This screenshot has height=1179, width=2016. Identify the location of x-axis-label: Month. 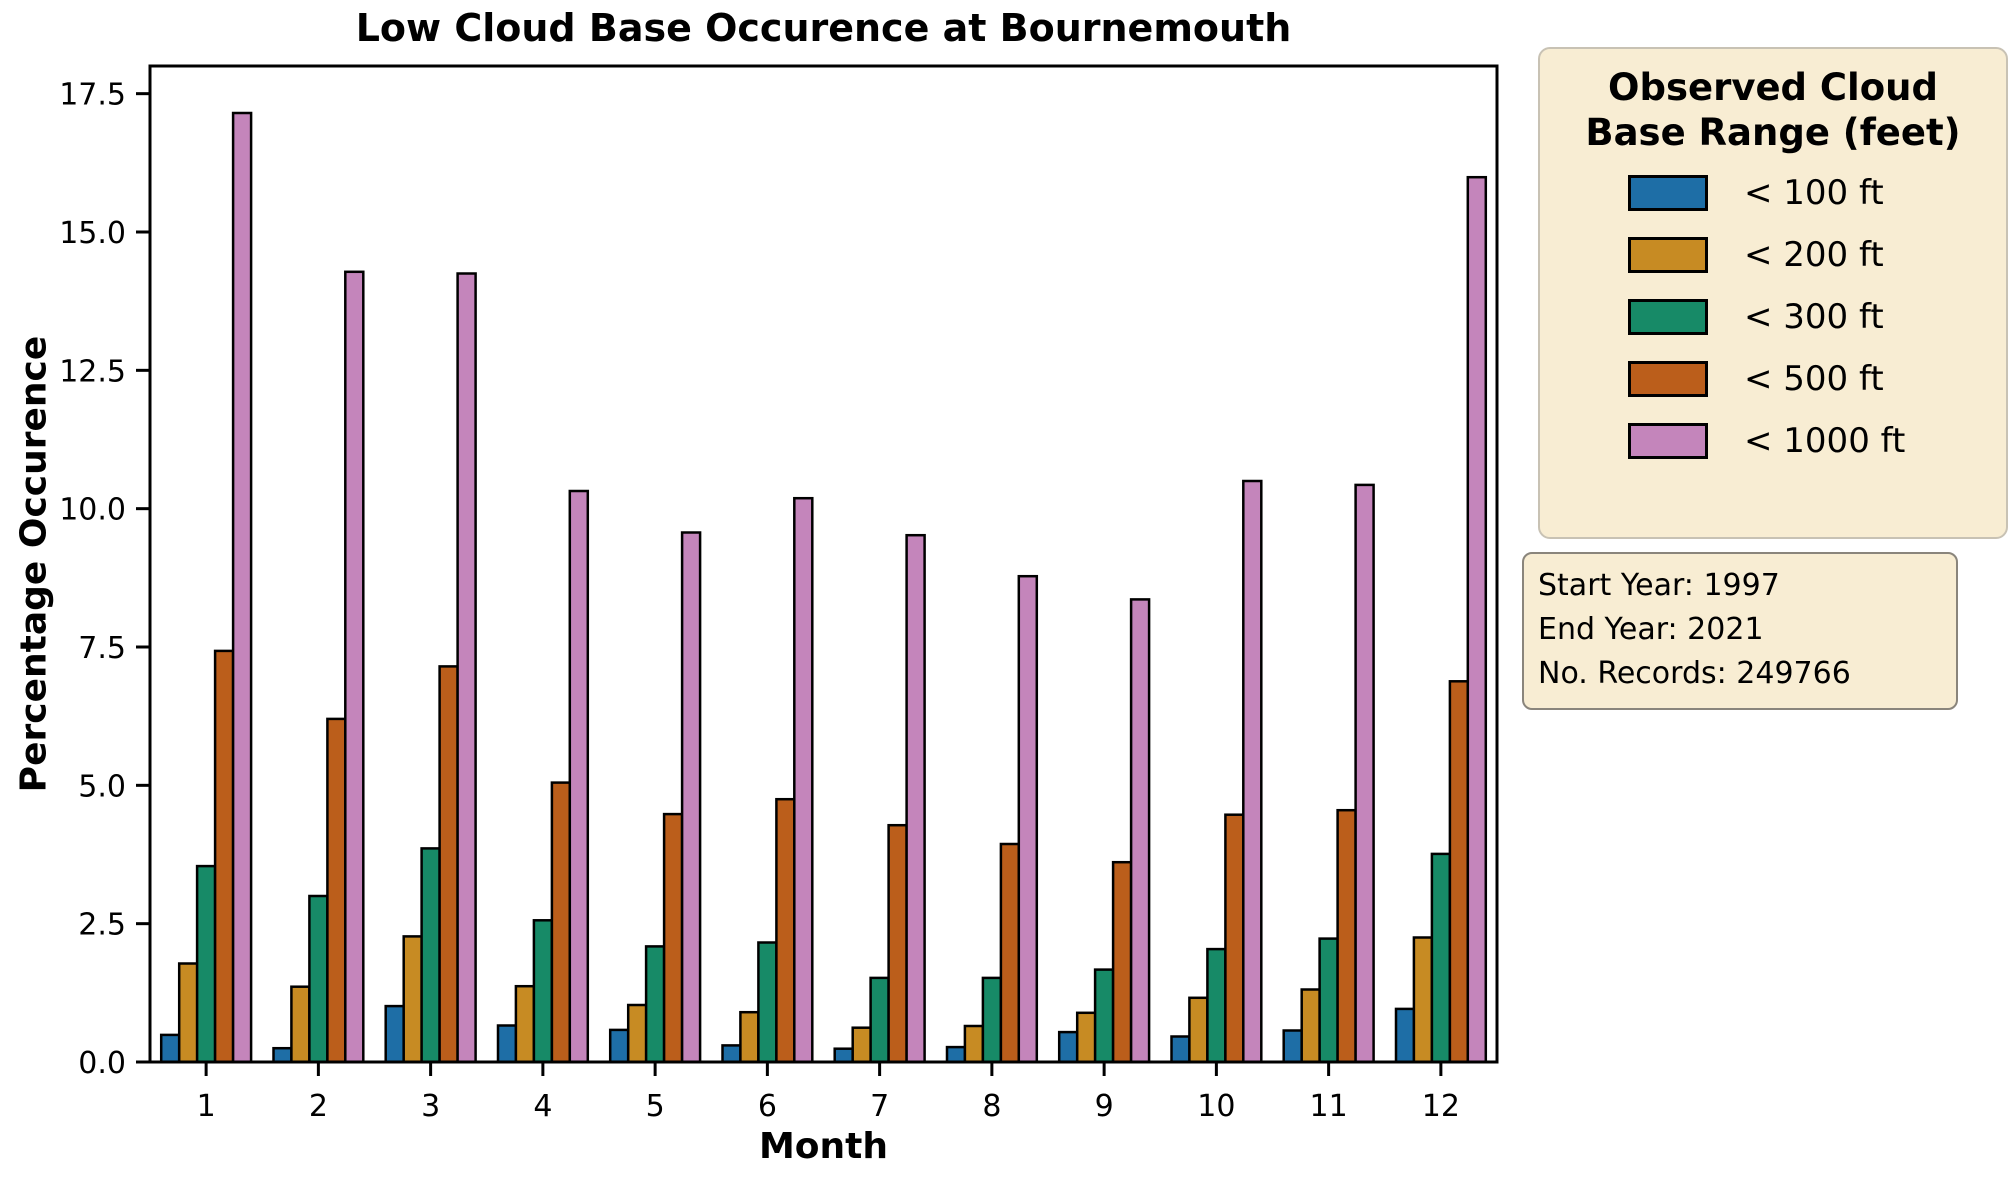
(823, 1146).